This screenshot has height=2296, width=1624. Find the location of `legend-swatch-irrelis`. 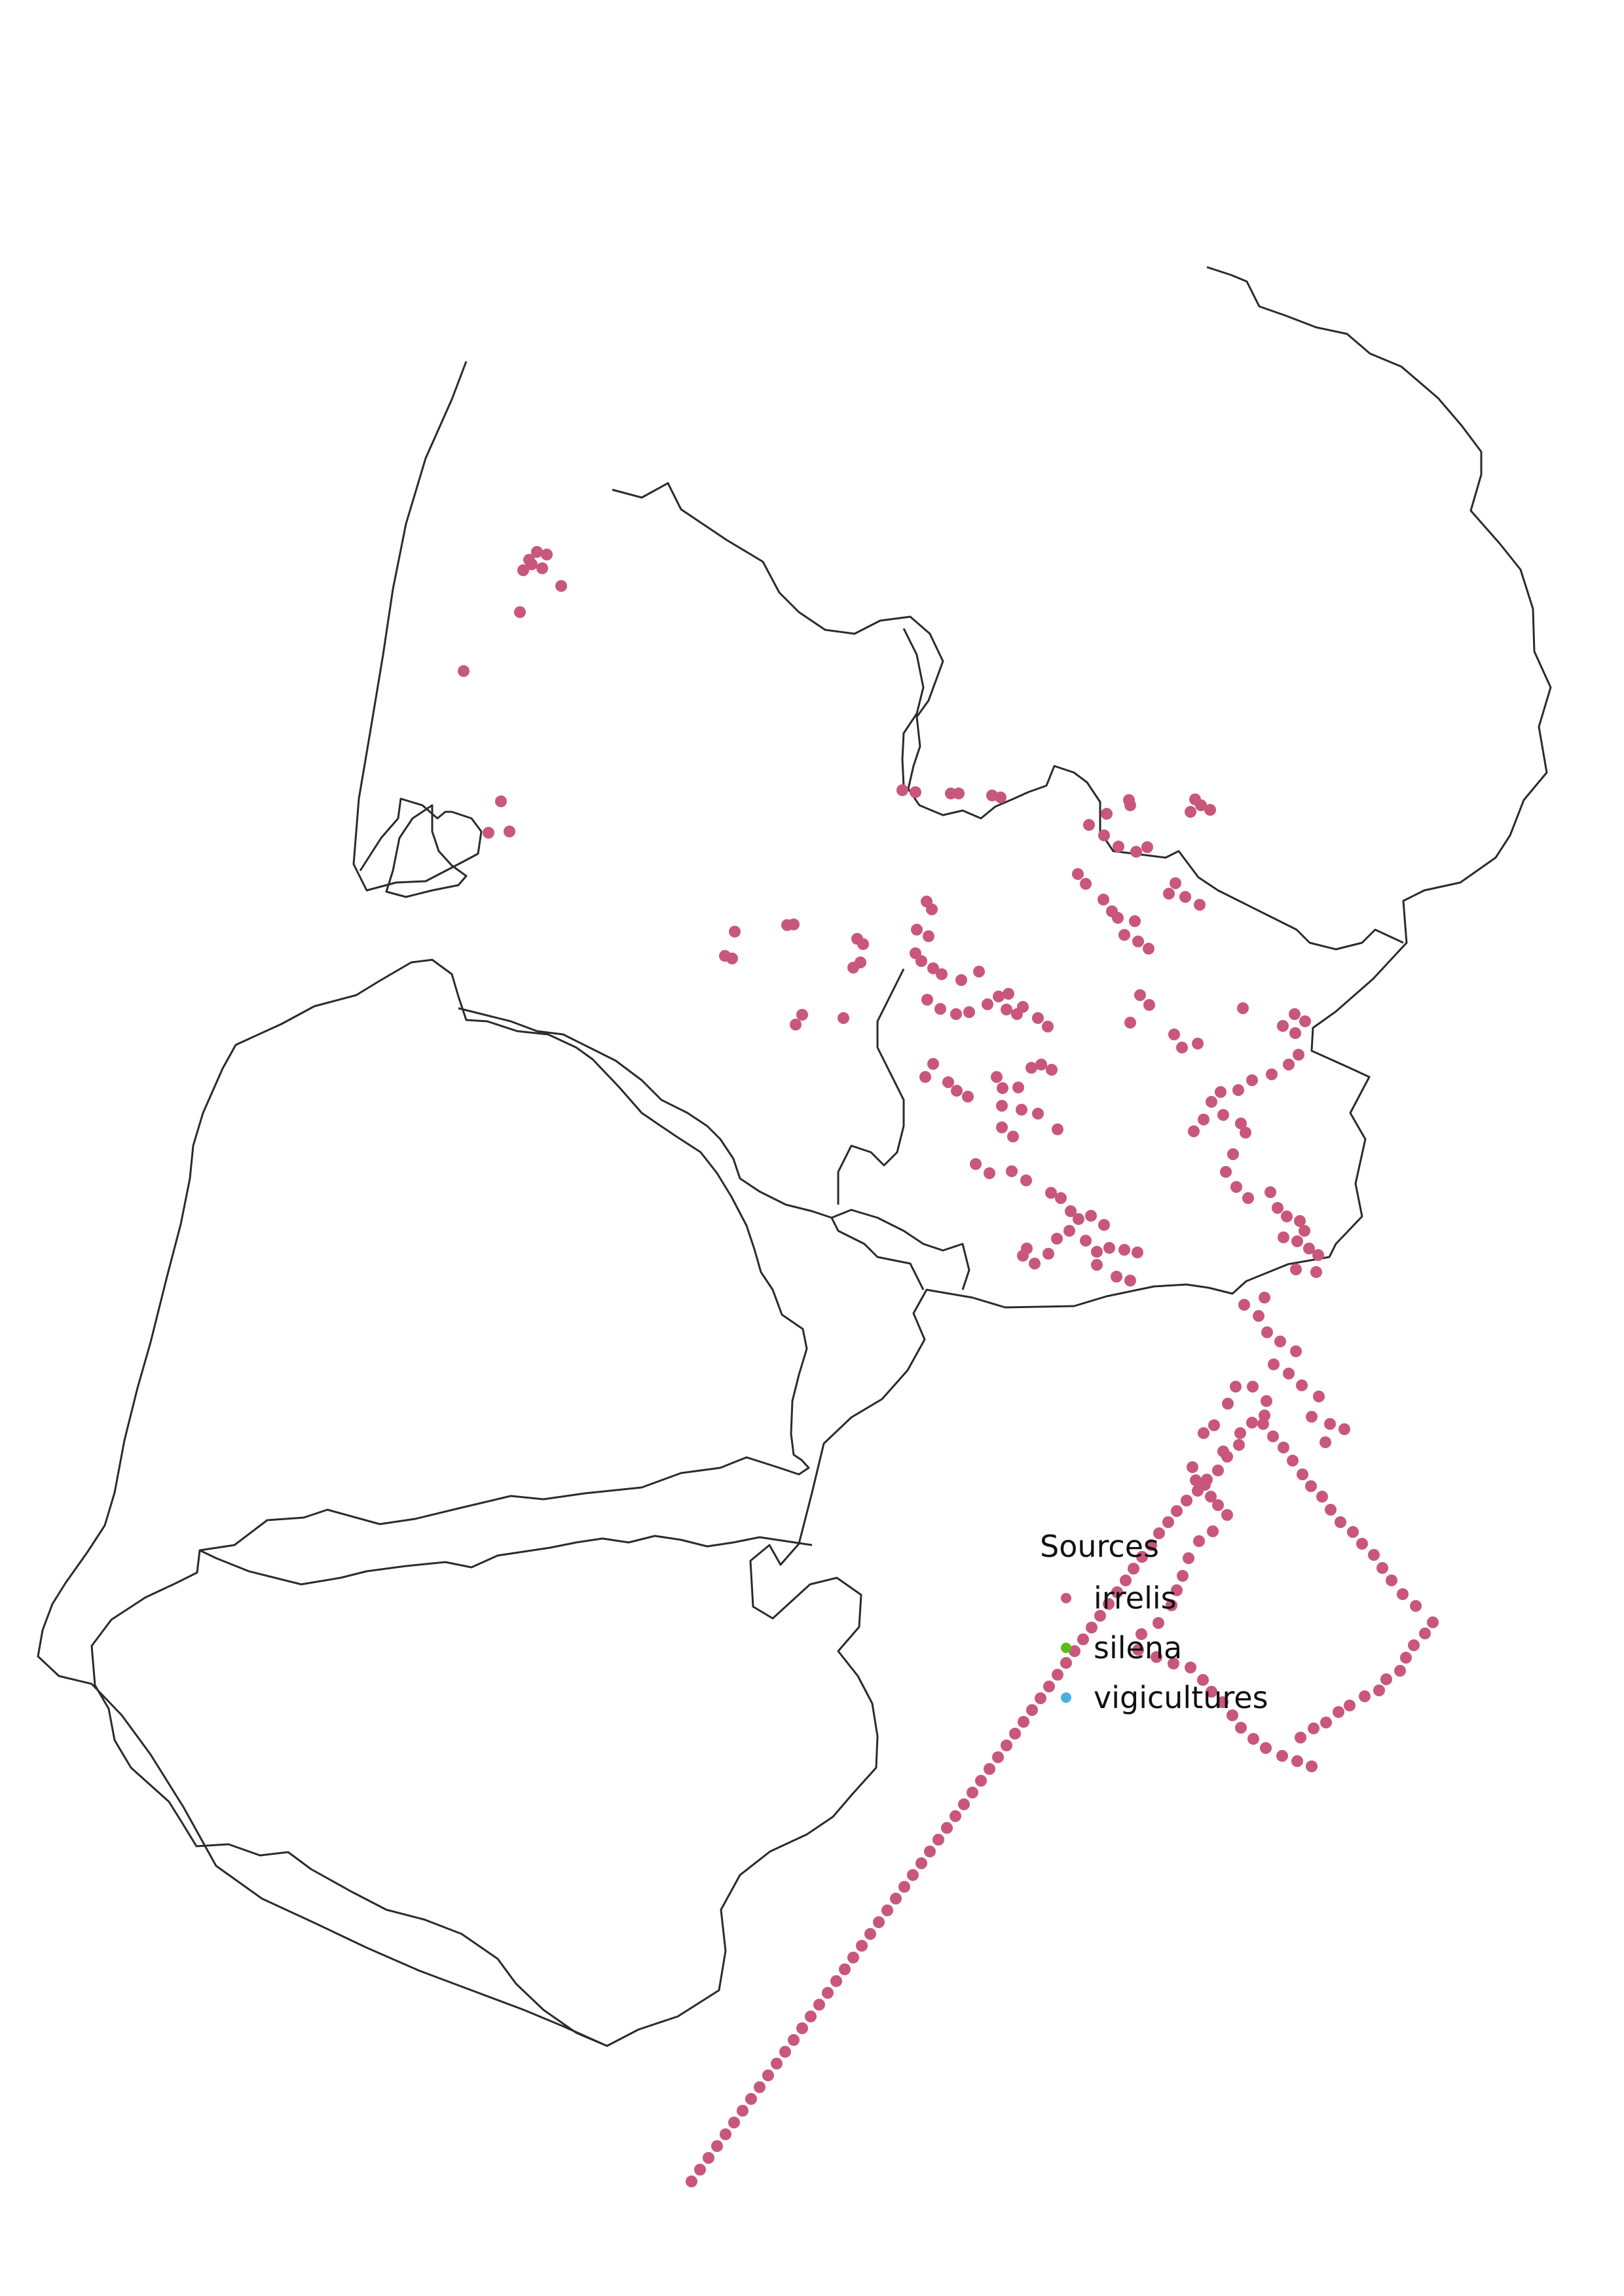

legend-swatch-irrelis is located at coordinates (1066, 1598).